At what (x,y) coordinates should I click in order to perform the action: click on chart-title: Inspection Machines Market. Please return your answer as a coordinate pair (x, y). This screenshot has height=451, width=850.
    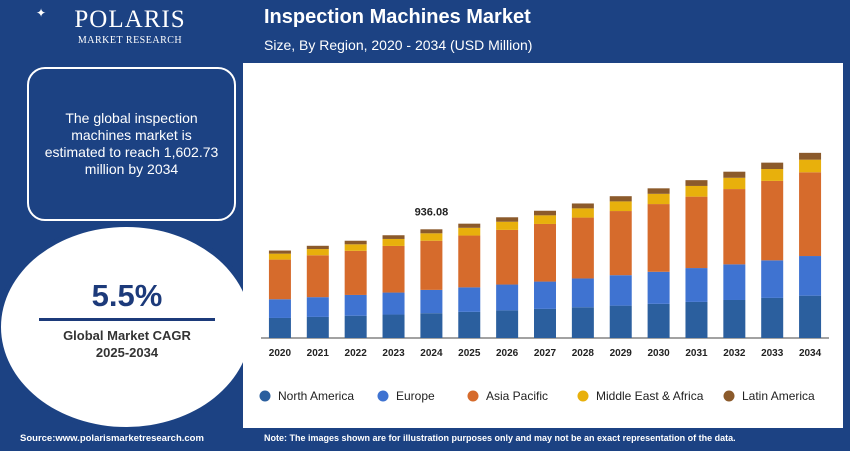
    Looking at the image, I should click on (397, 17).